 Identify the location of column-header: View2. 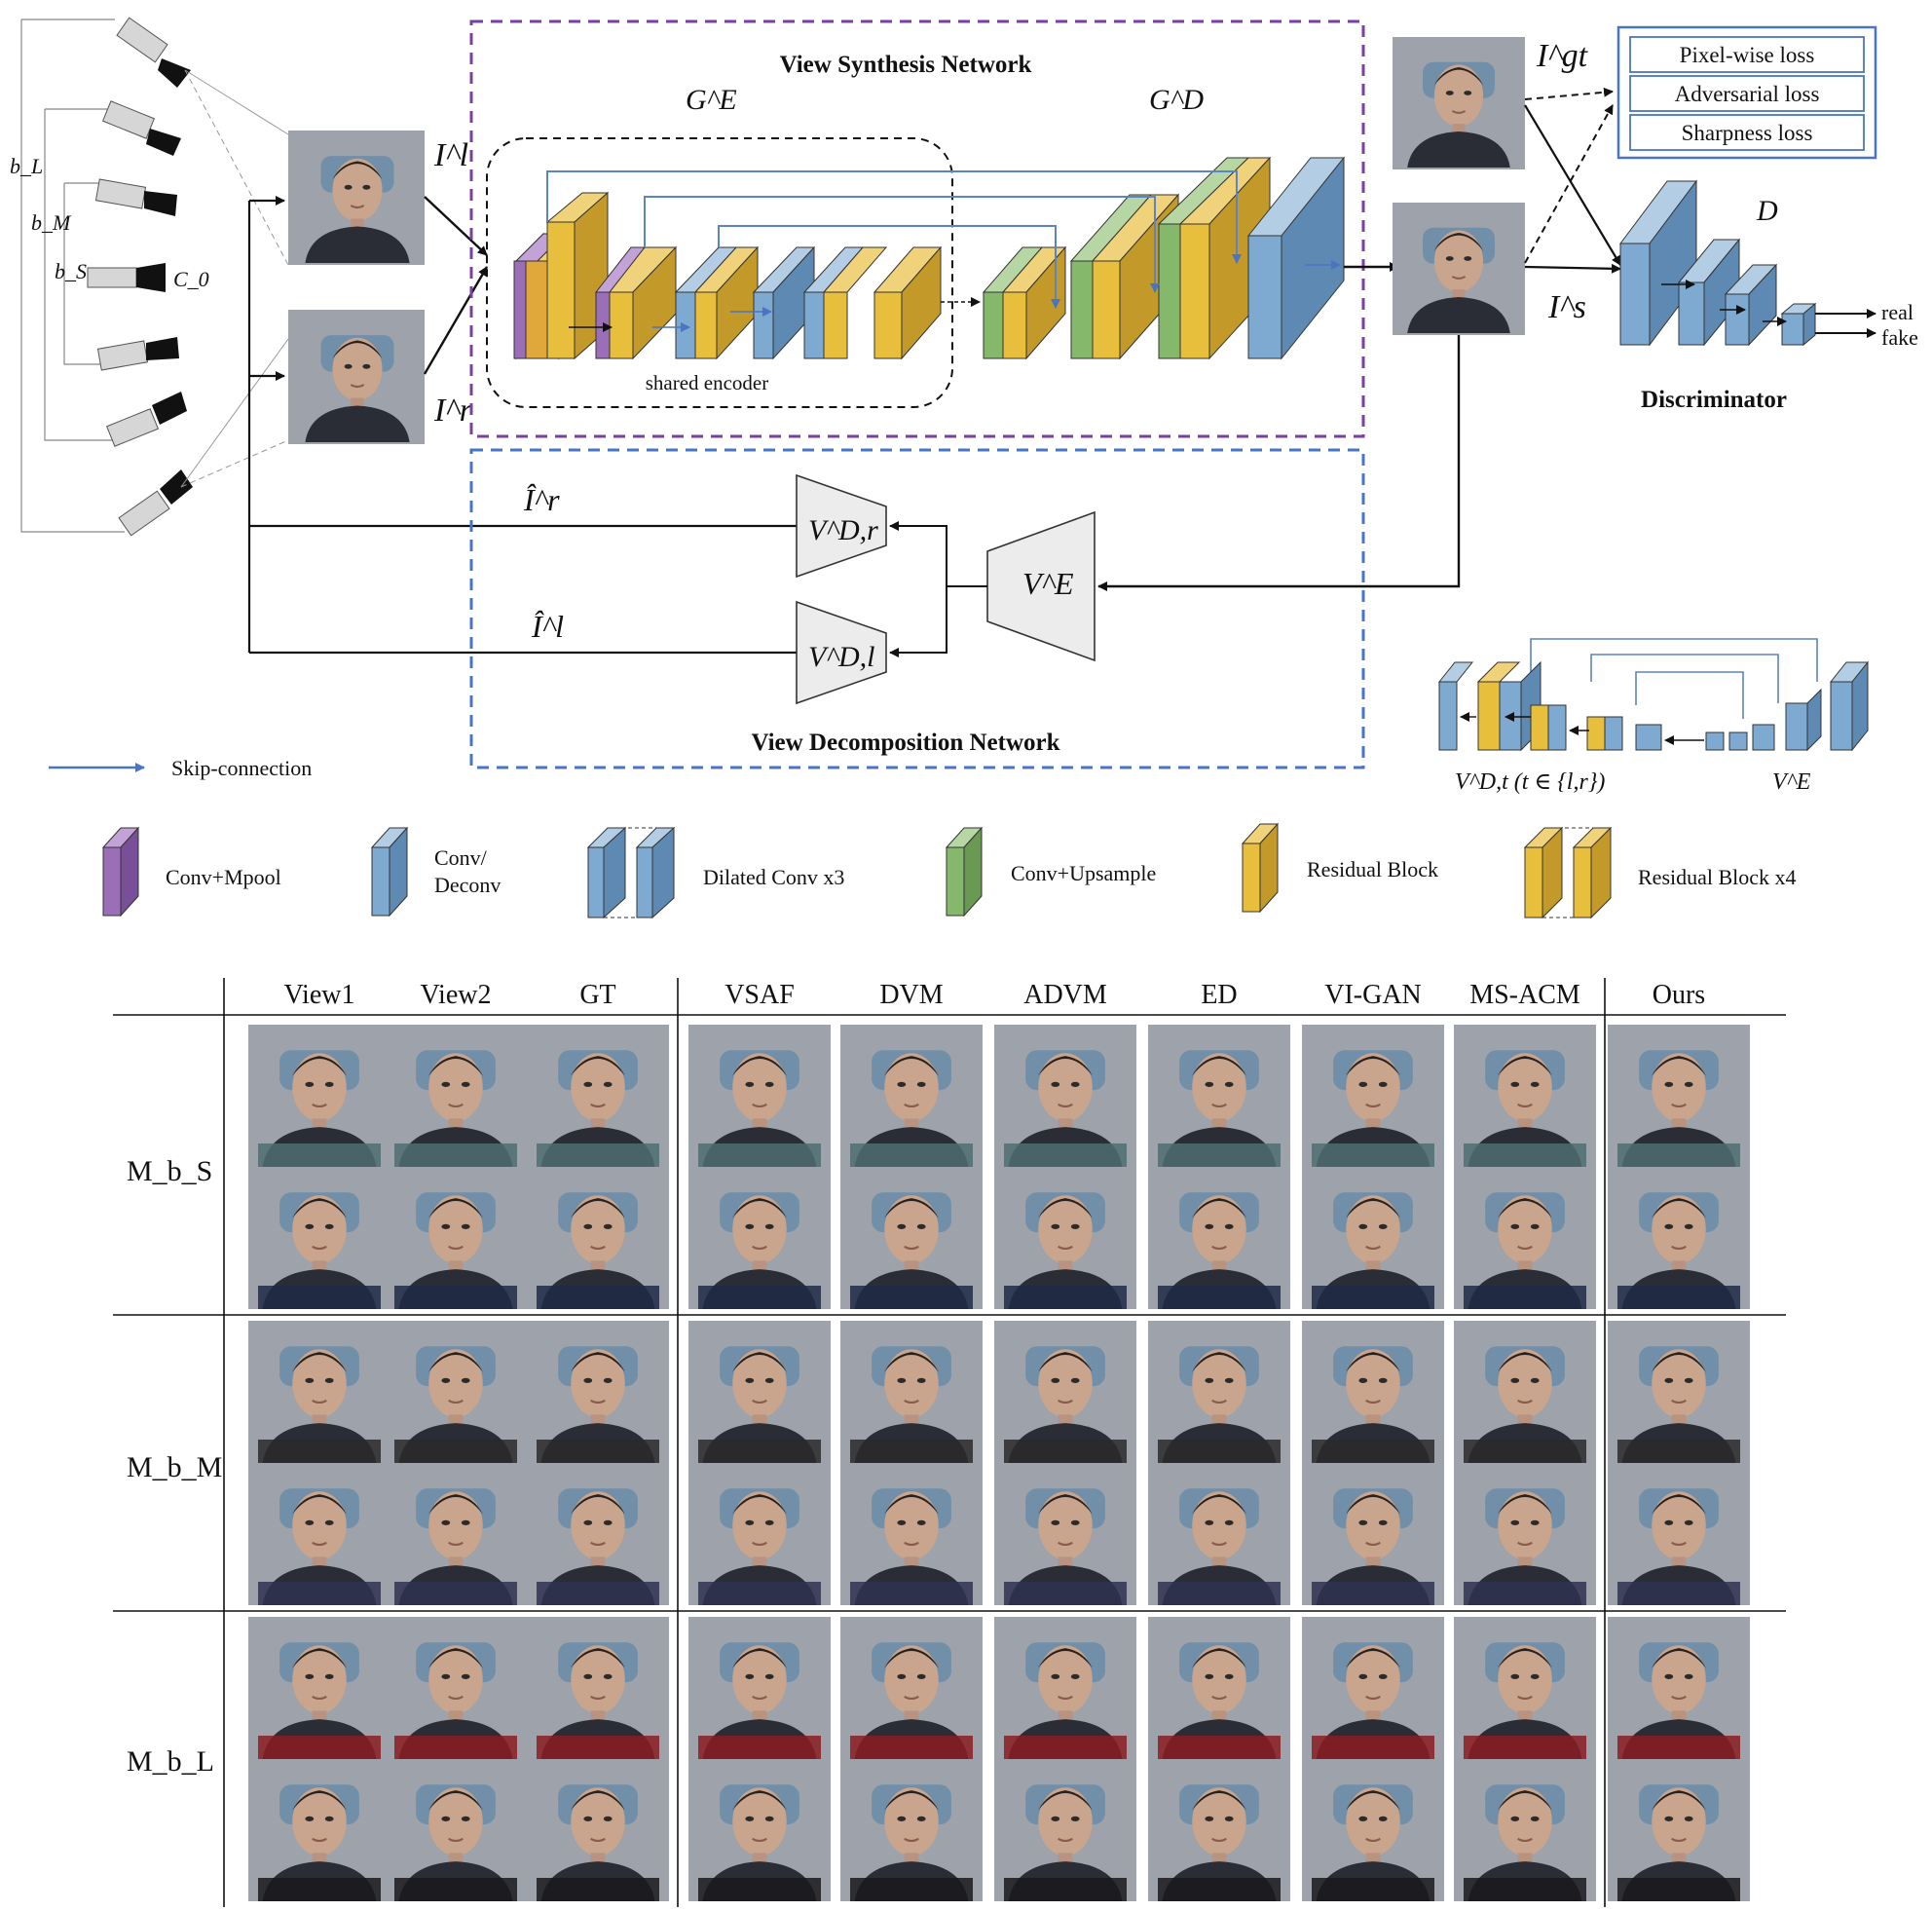
(457, 995).